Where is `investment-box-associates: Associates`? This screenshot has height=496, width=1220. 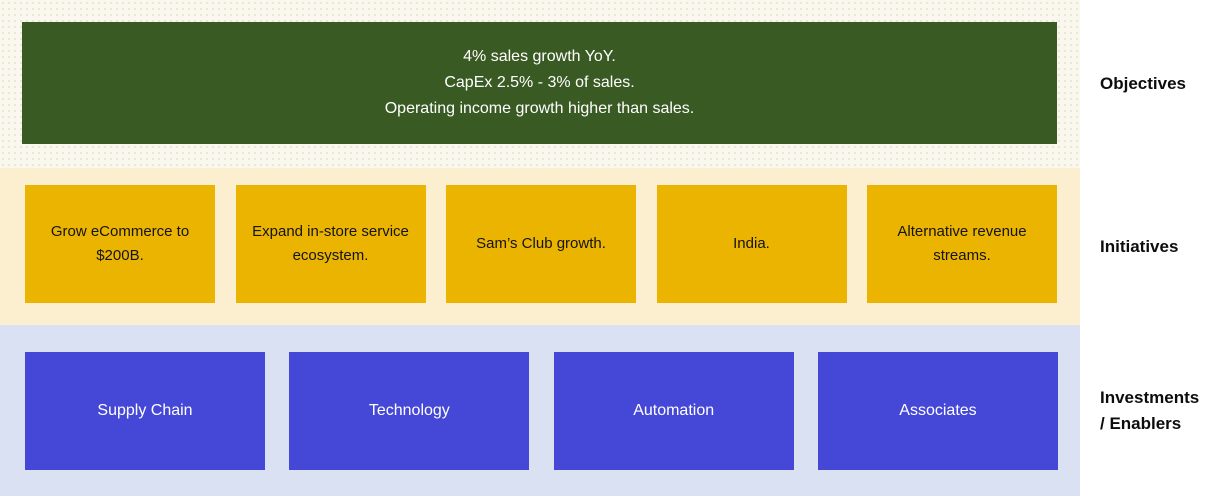 investment-box-associates: Associates is located at coordinates (937, 411).